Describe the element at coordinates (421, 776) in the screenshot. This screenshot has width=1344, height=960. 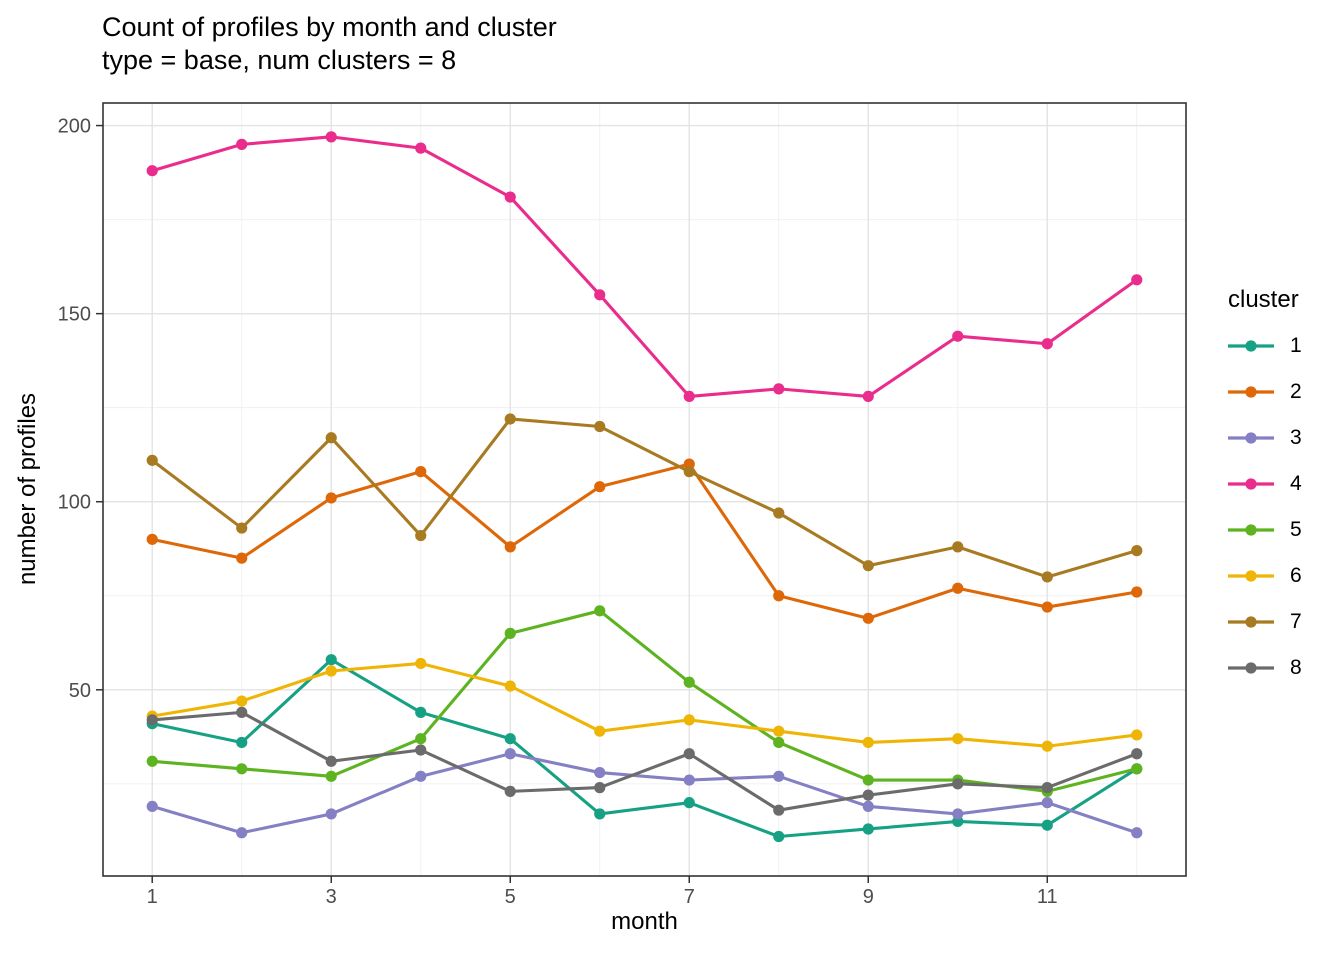
I see `data-point-cluster3-m4` at that location.